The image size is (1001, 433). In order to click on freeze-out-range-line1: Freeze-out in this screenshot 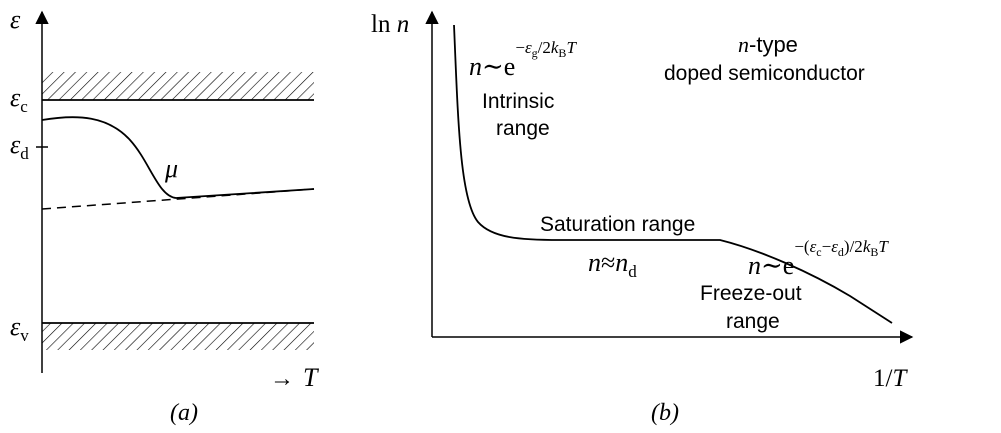, I will do `click(751, 293)`.